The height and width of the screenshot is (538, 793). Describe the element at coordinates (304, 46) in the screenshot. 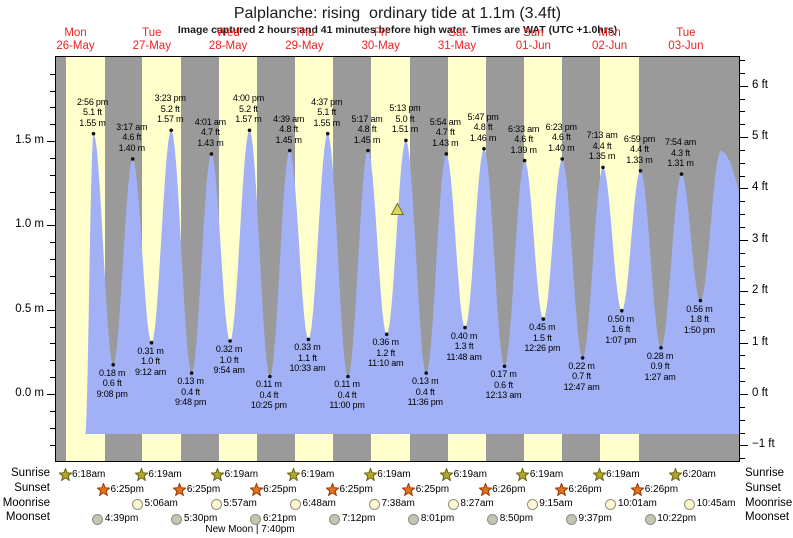

I see `day-date: 29-May` at that location.